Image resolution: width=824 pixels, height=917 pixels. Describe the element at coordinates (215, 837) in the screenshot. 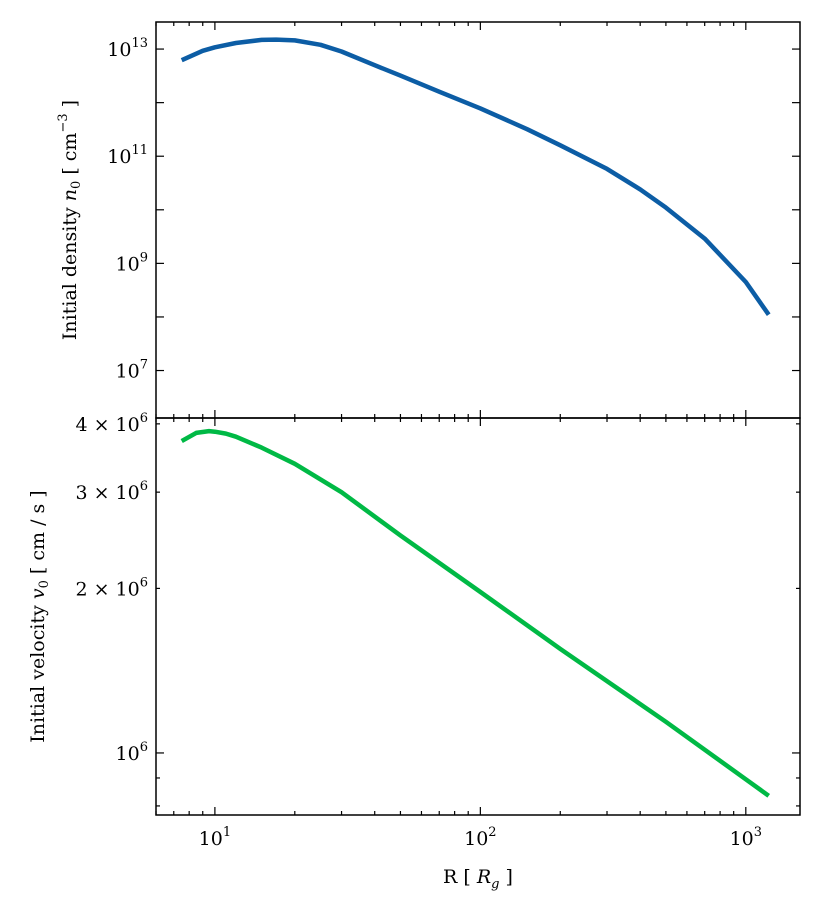

I see `x-tick-label: 10¹` at that location.